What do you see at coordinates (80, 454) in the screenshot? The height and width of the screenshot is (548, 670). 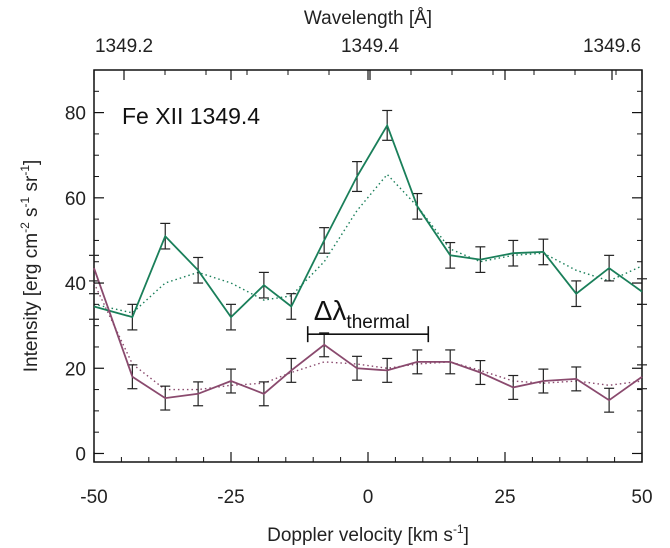 I see `y-tick-label: 0` at bounding box center [80, 454].